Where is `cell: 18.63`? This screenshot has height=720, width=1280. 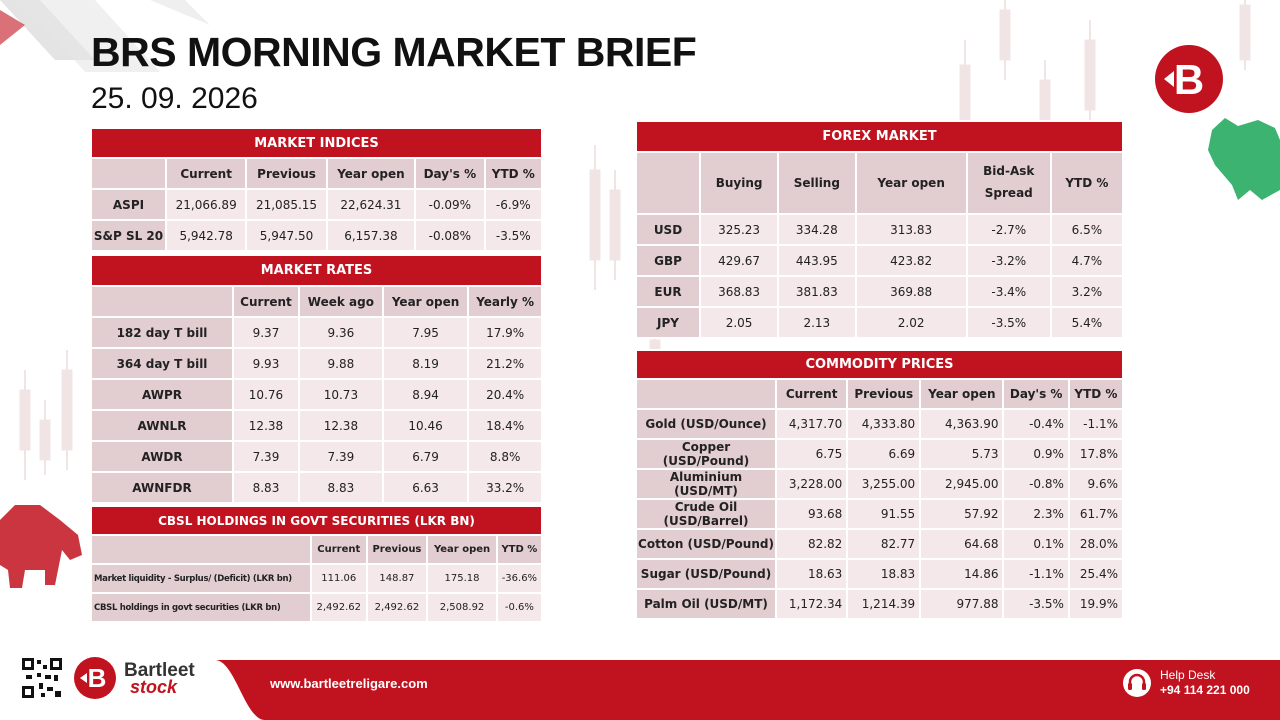
cell: 18.63 is located at coordinates (811, 574).